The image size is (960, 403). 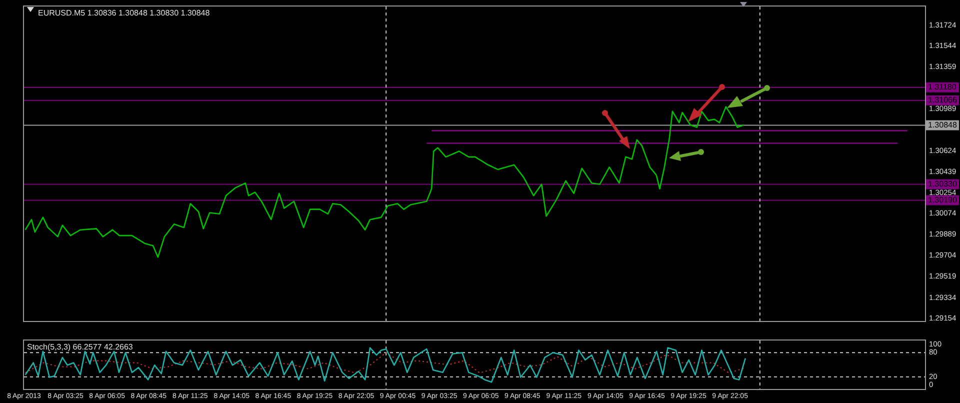 I want to click on chart-title: Stoch(5,3,3) 66.2577 42.2663, so click(x=80, y=347).